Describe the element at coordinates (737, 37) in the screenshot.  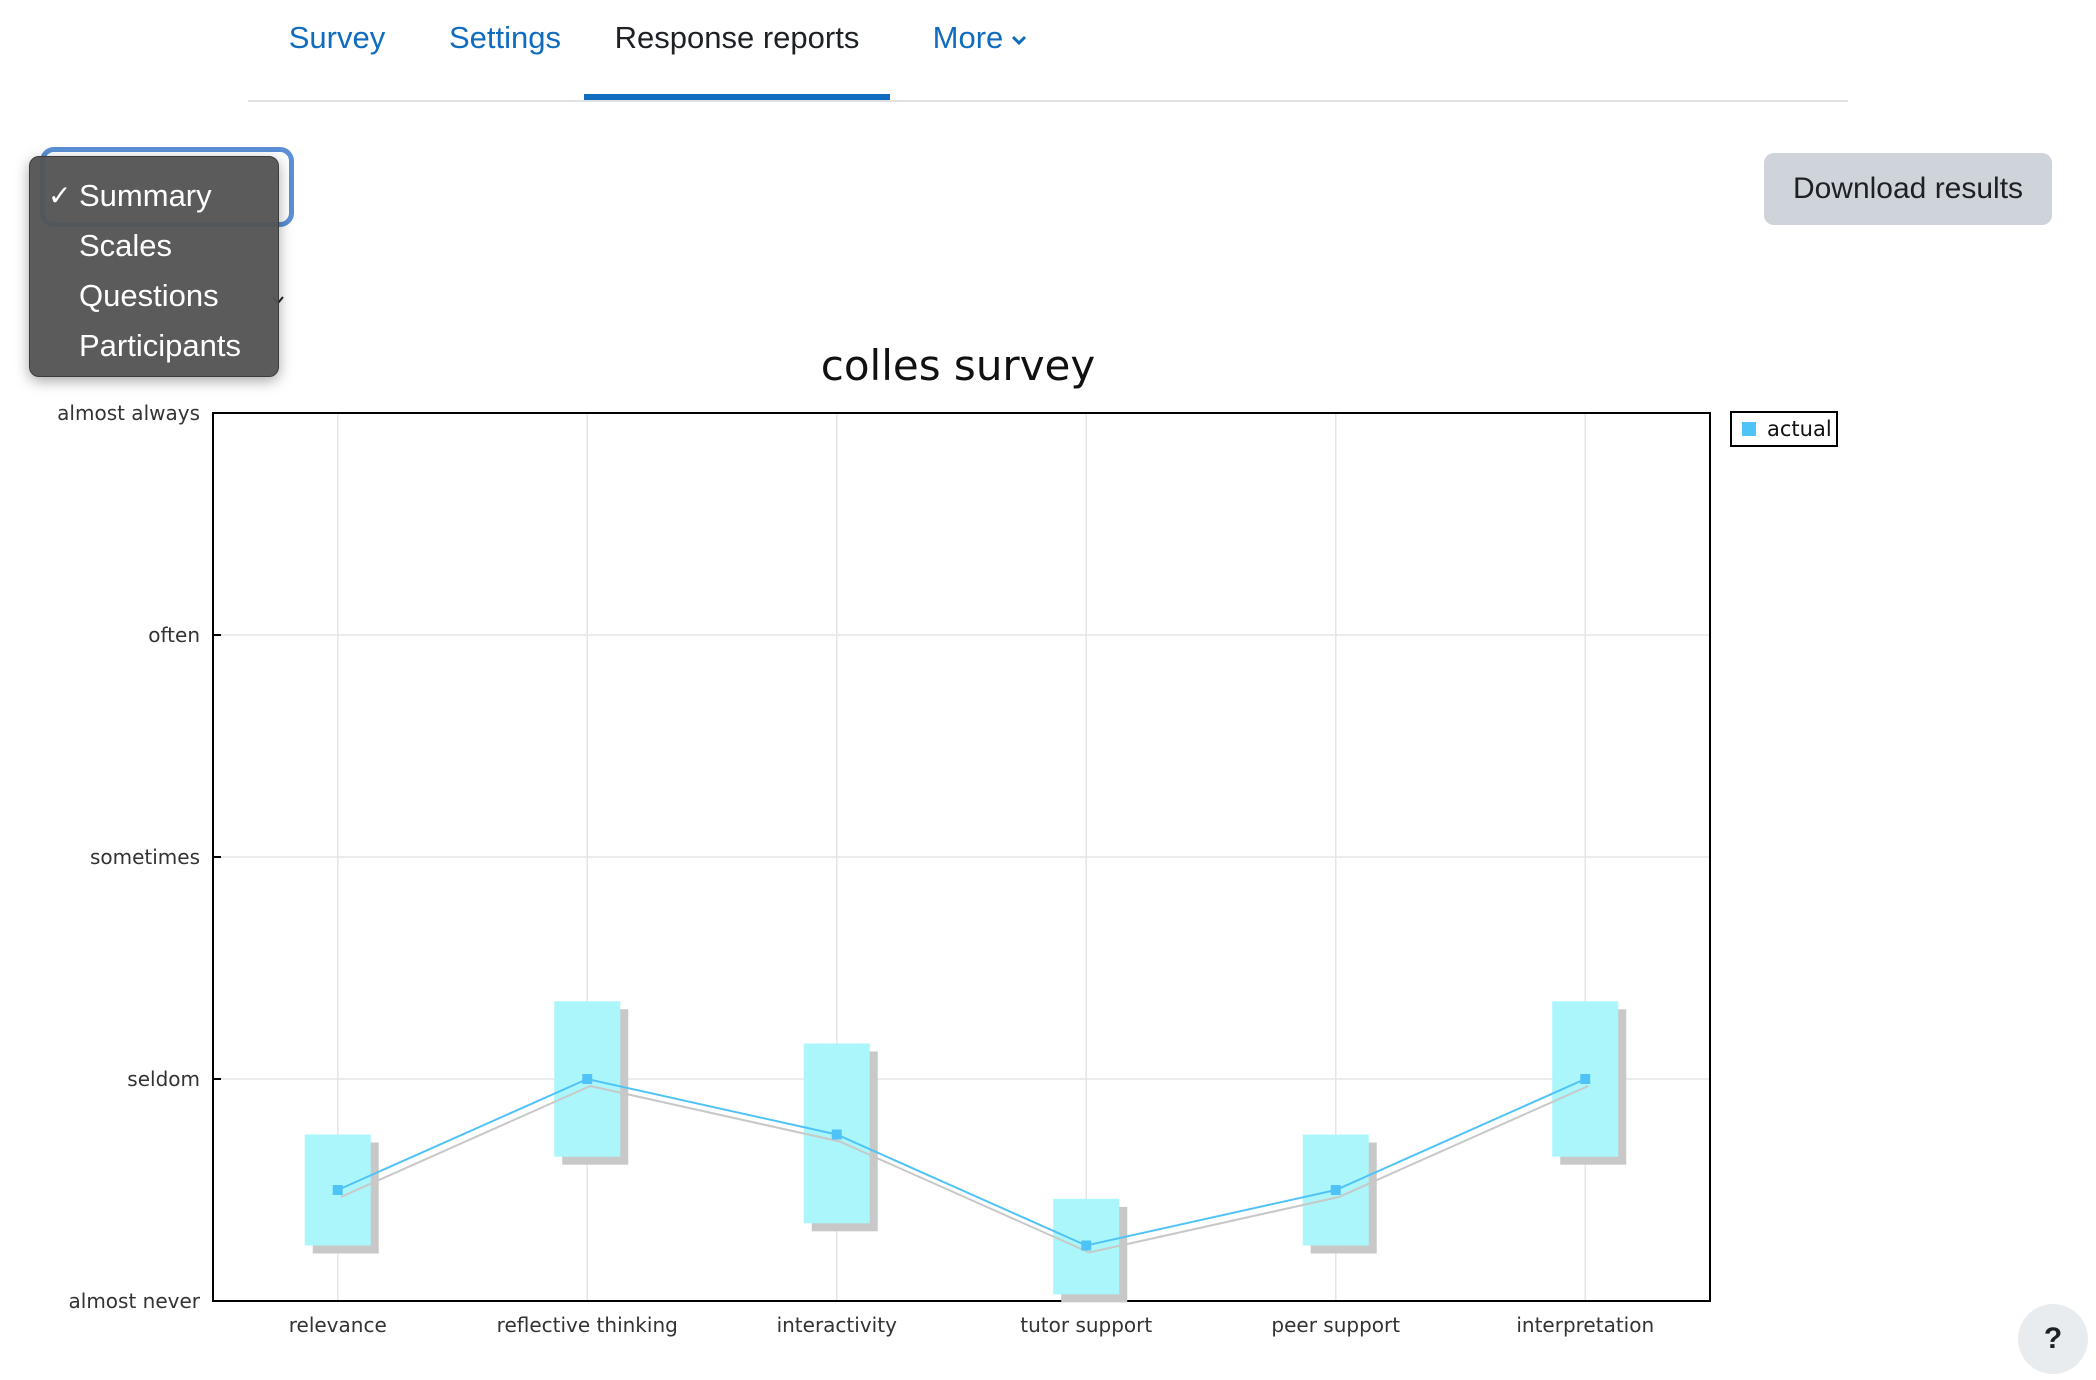
I see `tab-response-reports-label: Response reports` at that location.